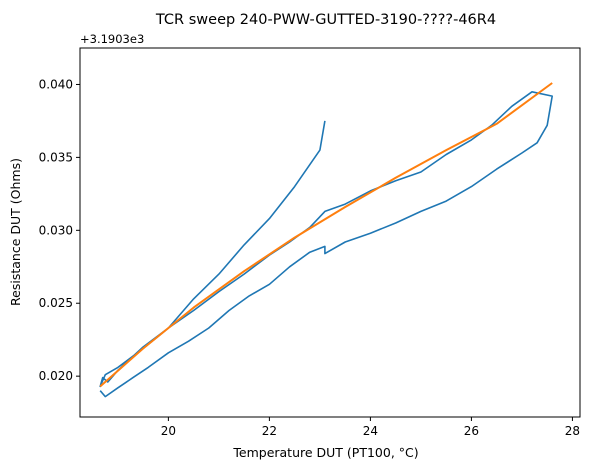 This screenshot has height=470, width=590. Describe the element at coordinates (269, 431) in the screenshot. I see `x-tick-label: 22` at that location.